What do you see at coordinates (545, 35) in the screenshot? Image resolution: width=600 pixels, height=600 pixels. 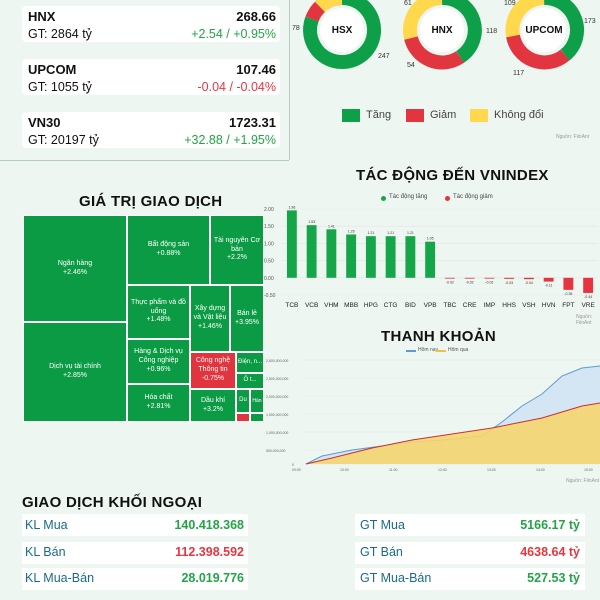 I see `donut-upcom` at bounding box center [545, 35].